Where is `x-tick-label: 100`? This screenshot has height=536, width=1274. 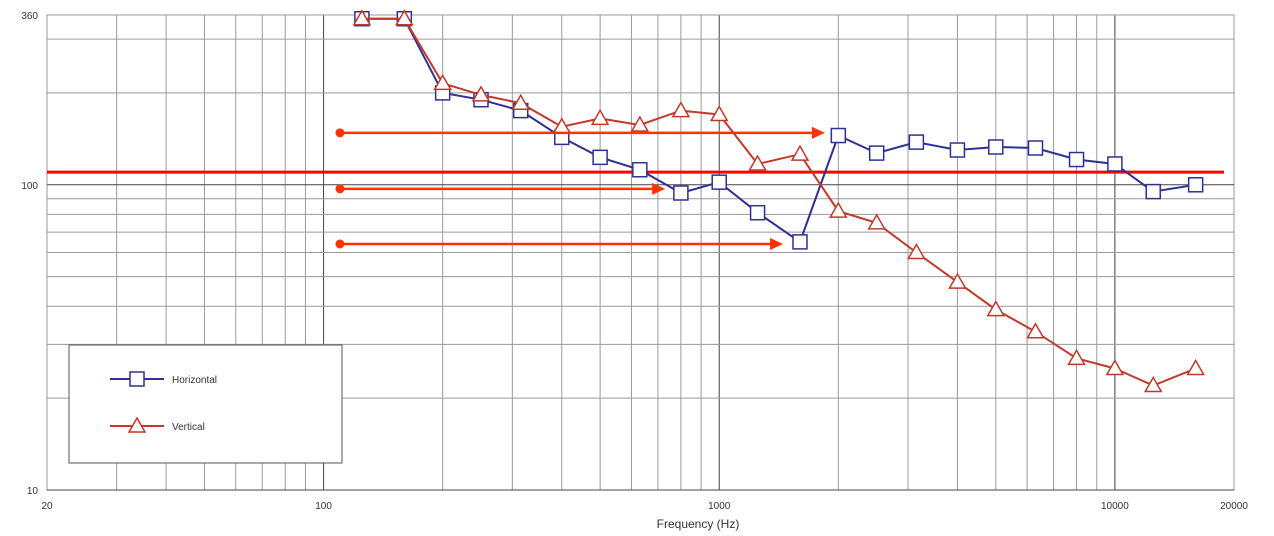 x-tick-label: 100 is located at coordinates (323, 506).